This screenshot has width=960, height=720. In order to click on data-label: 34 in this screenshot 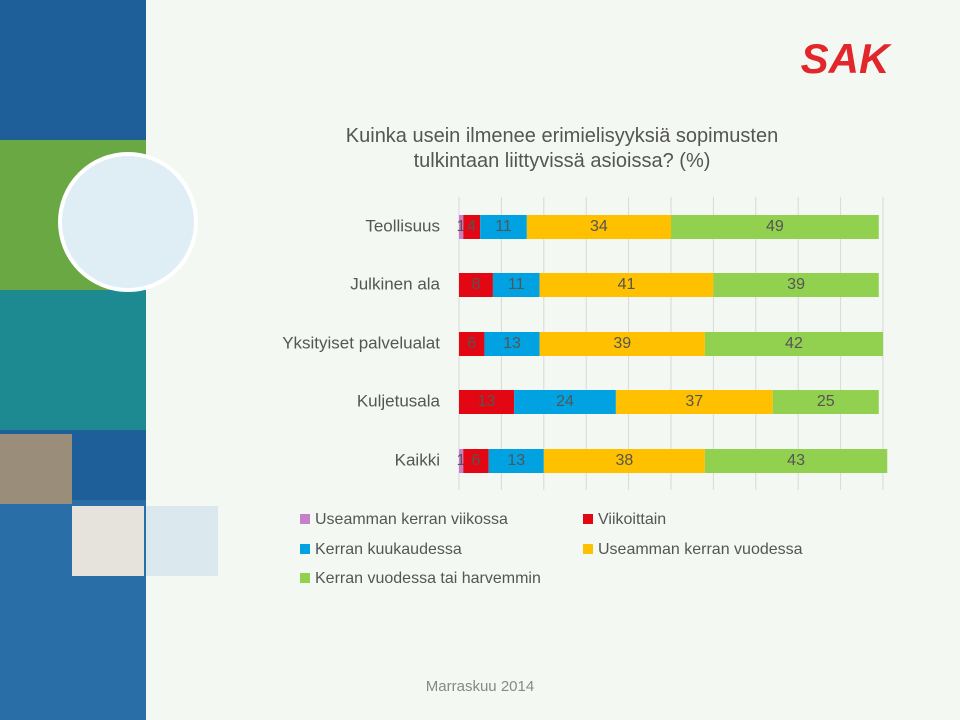, I will do `click(599, 226)`.